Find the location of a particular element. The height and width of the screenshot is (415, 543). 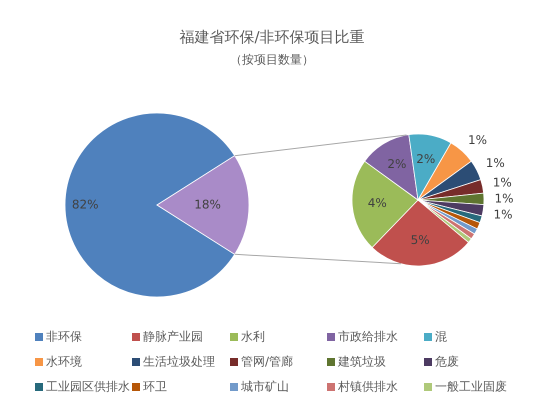

legend-label: 建筑垃圾 is located at coordinates (361, 361).